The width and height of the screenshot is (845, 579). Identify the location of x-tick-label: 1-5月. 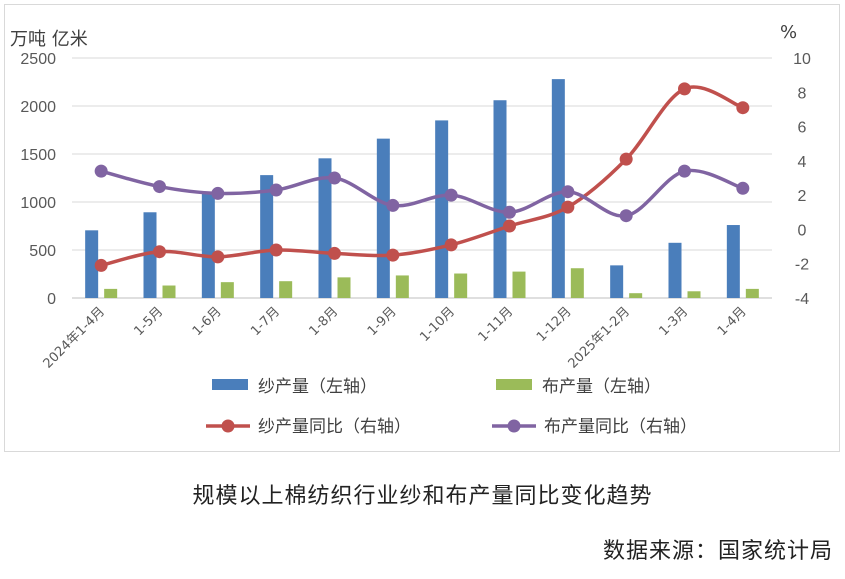
(149, 321).